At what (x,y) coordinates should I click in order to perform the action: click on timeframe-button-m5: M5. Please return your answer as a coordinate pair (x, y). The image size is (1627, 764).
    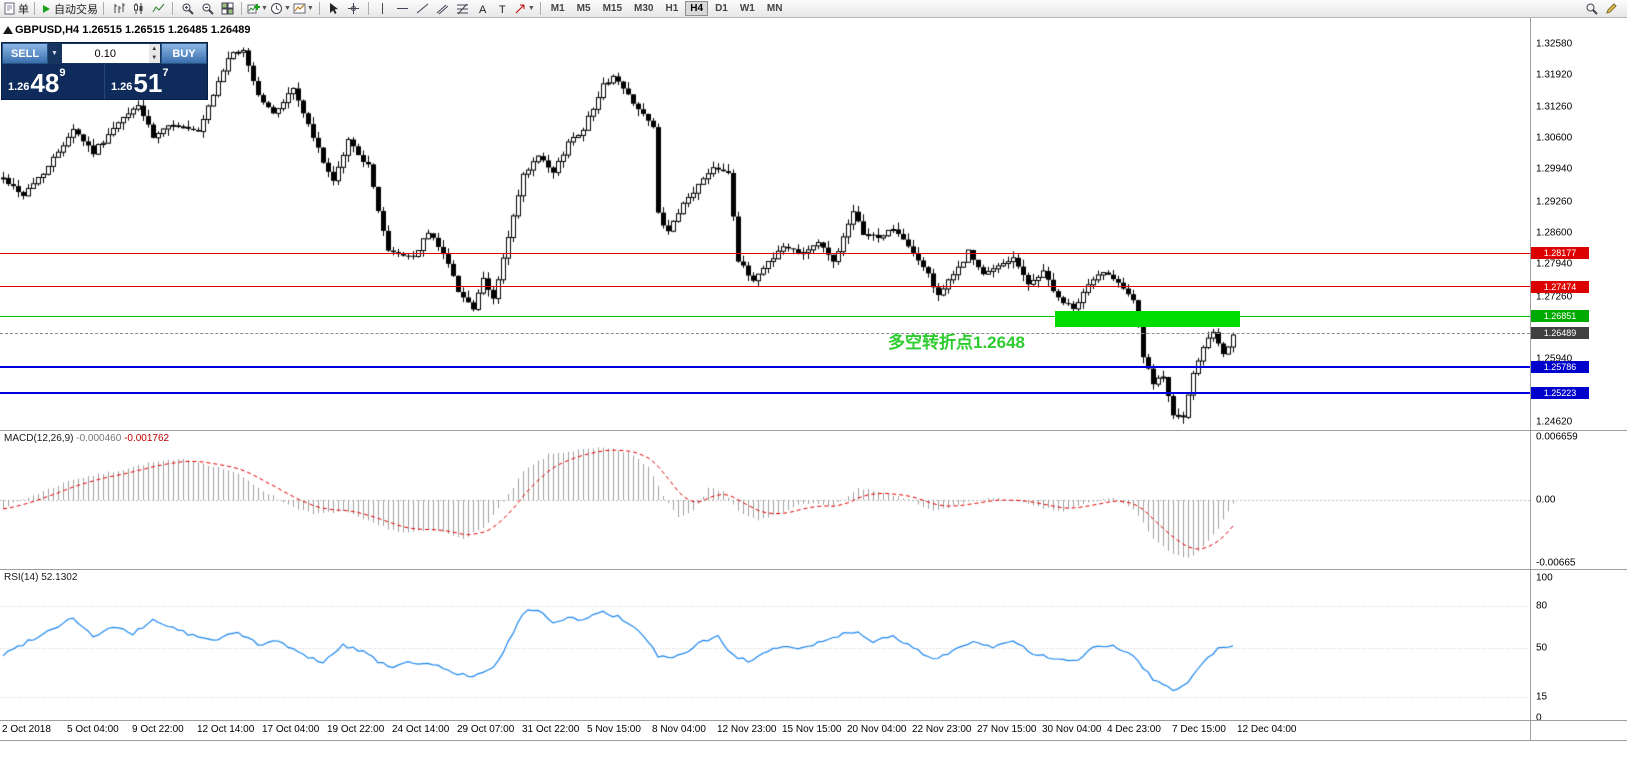
    Looking at the image, I should click on (583, 8).